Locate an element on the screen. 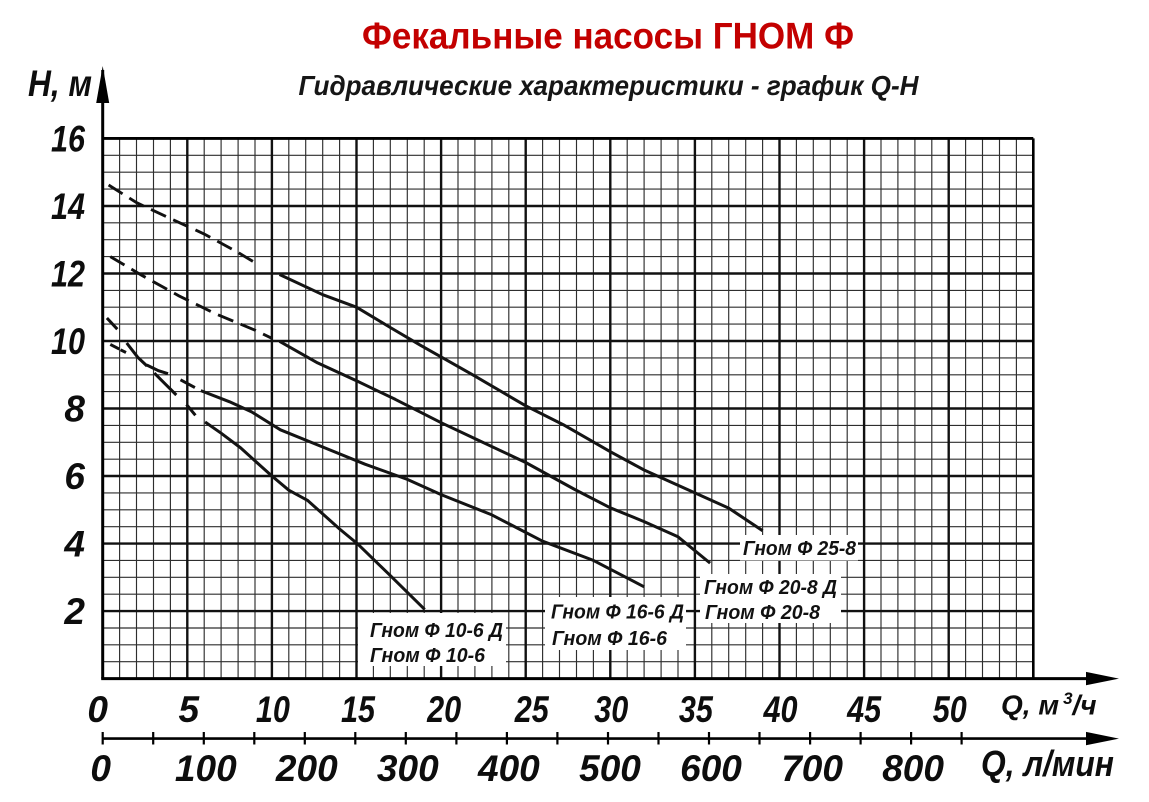 Image resolution: width=1149 pixels, height=802 pixels. svg-text: 200 is located at coordinates (306, 768).